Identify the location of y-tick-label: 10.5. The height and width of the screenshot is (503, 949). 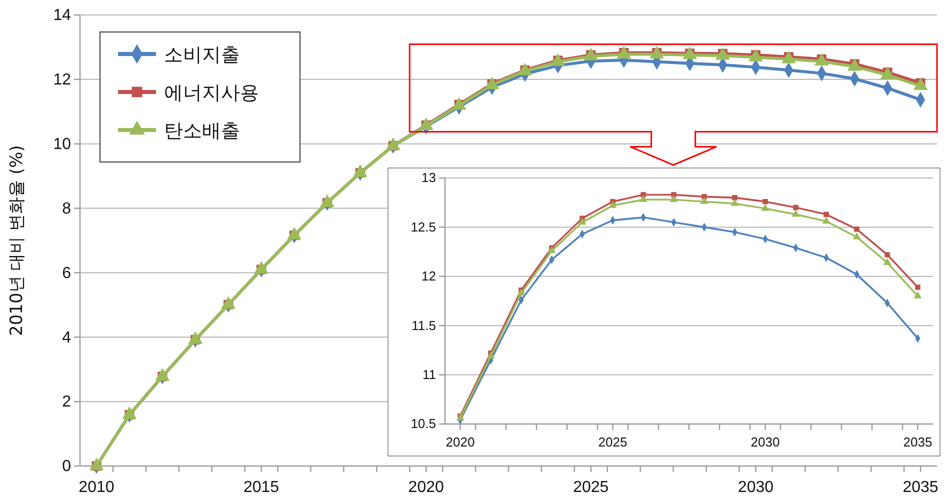
(423, 424).